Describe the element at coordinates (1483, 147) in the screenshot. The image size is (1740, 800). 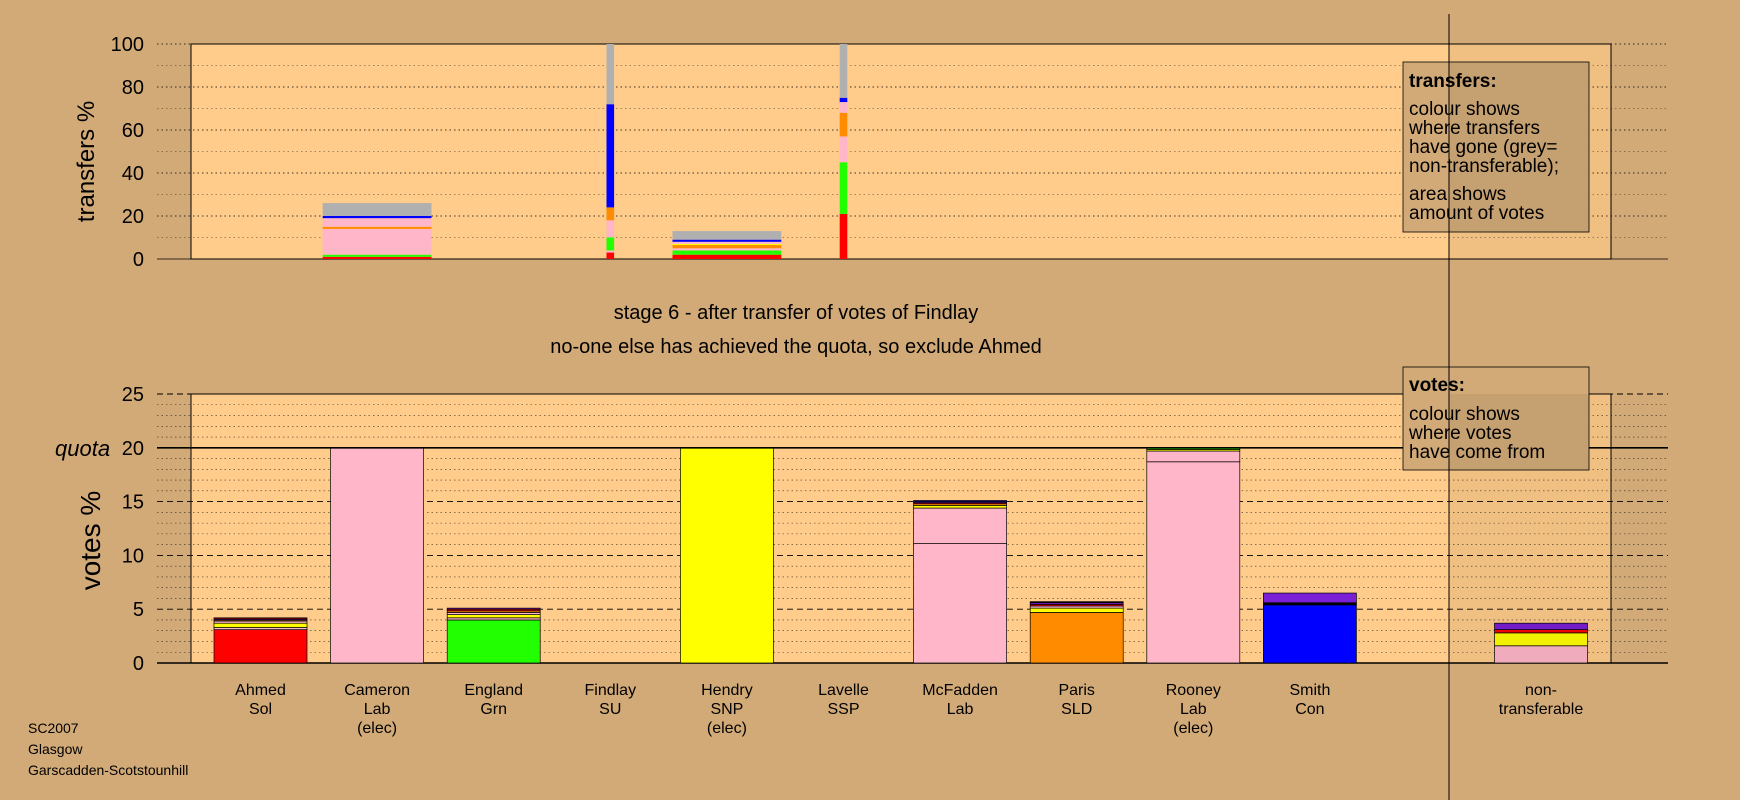
I see `transfers-legend-text: have gone (grey=` at that location.